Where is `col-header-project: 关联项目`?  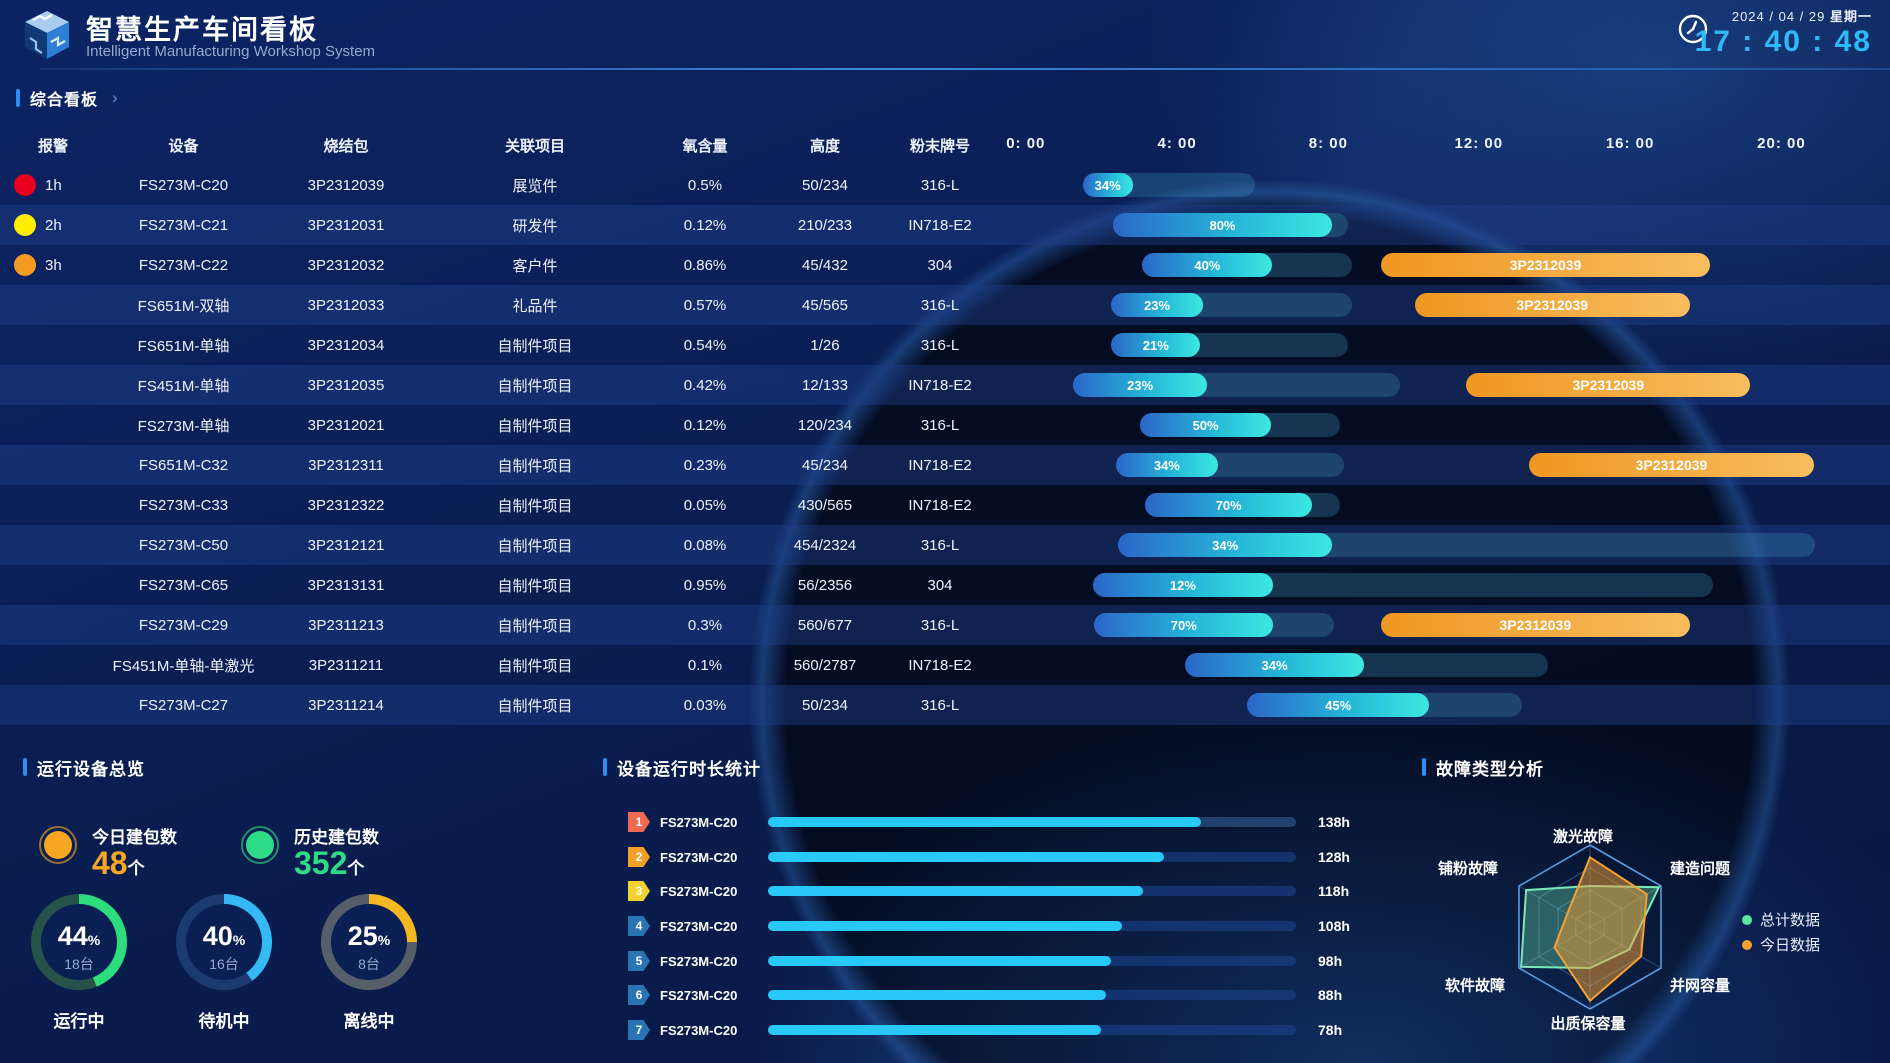
col-header-project: 关联项目 is located at coordinates (534, 146).